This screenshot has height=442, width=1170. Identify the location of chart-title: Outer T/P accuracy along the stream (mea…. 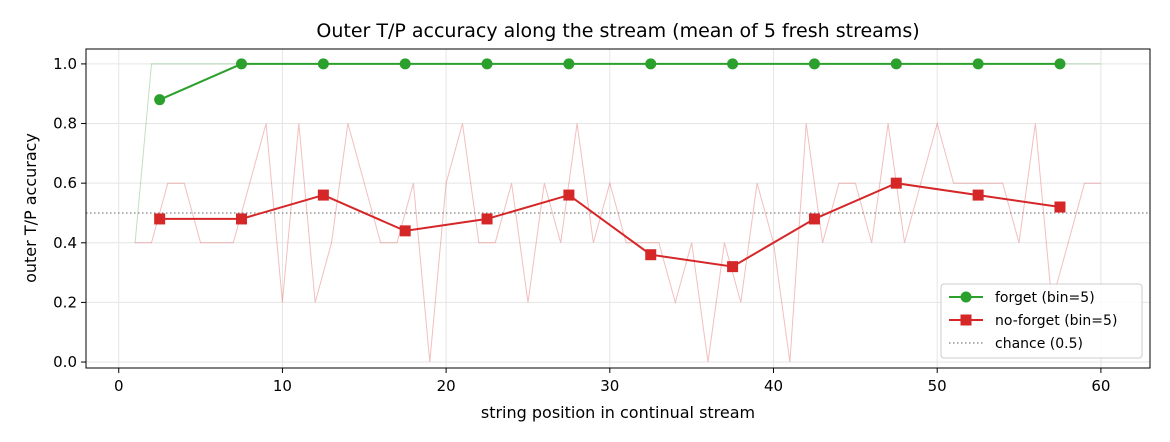
(617, 31).